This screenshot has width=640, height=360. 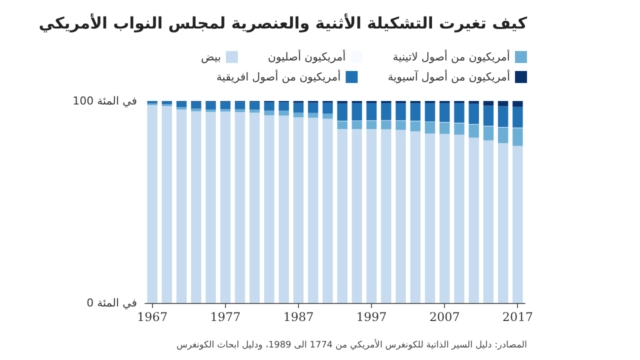 What do you see at coordinates (211, 57) in the screenshot?
I see `legend-label: بيض` at bounding box center [211, 57].